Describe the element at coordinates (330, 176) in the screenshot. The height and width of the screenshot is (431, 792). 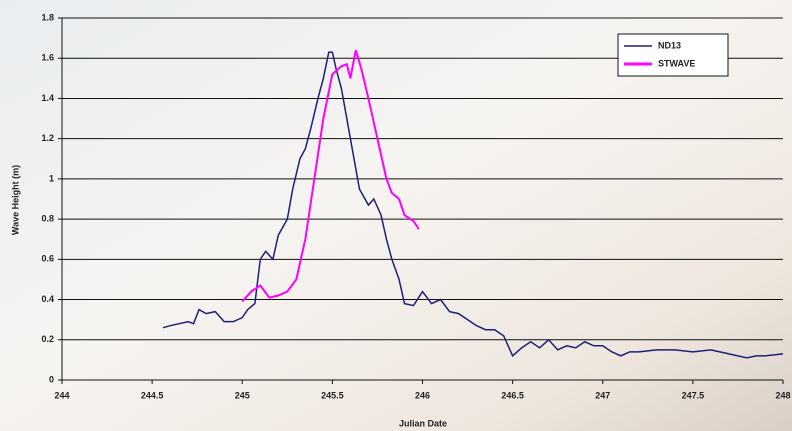
I see `line-series` at that location.